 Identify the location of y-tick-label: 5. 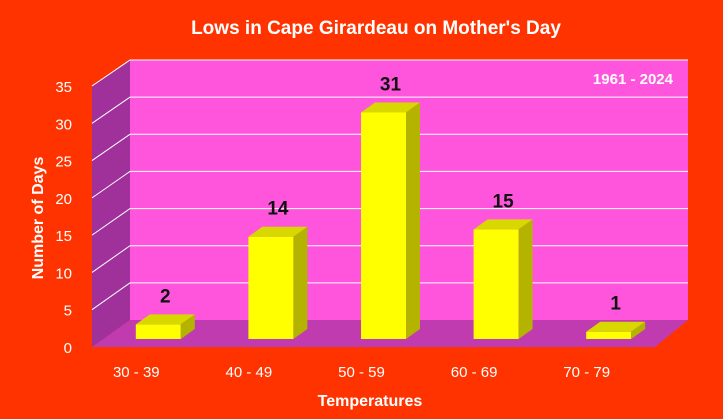
(68, 311).